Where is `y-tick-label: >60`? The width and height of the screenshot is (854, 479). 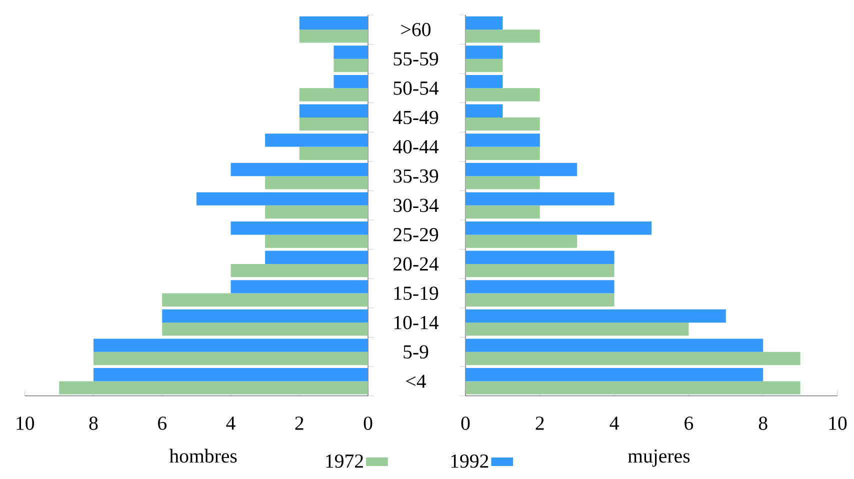 y-tick-label: >60 is located at coordinates (416, 29).